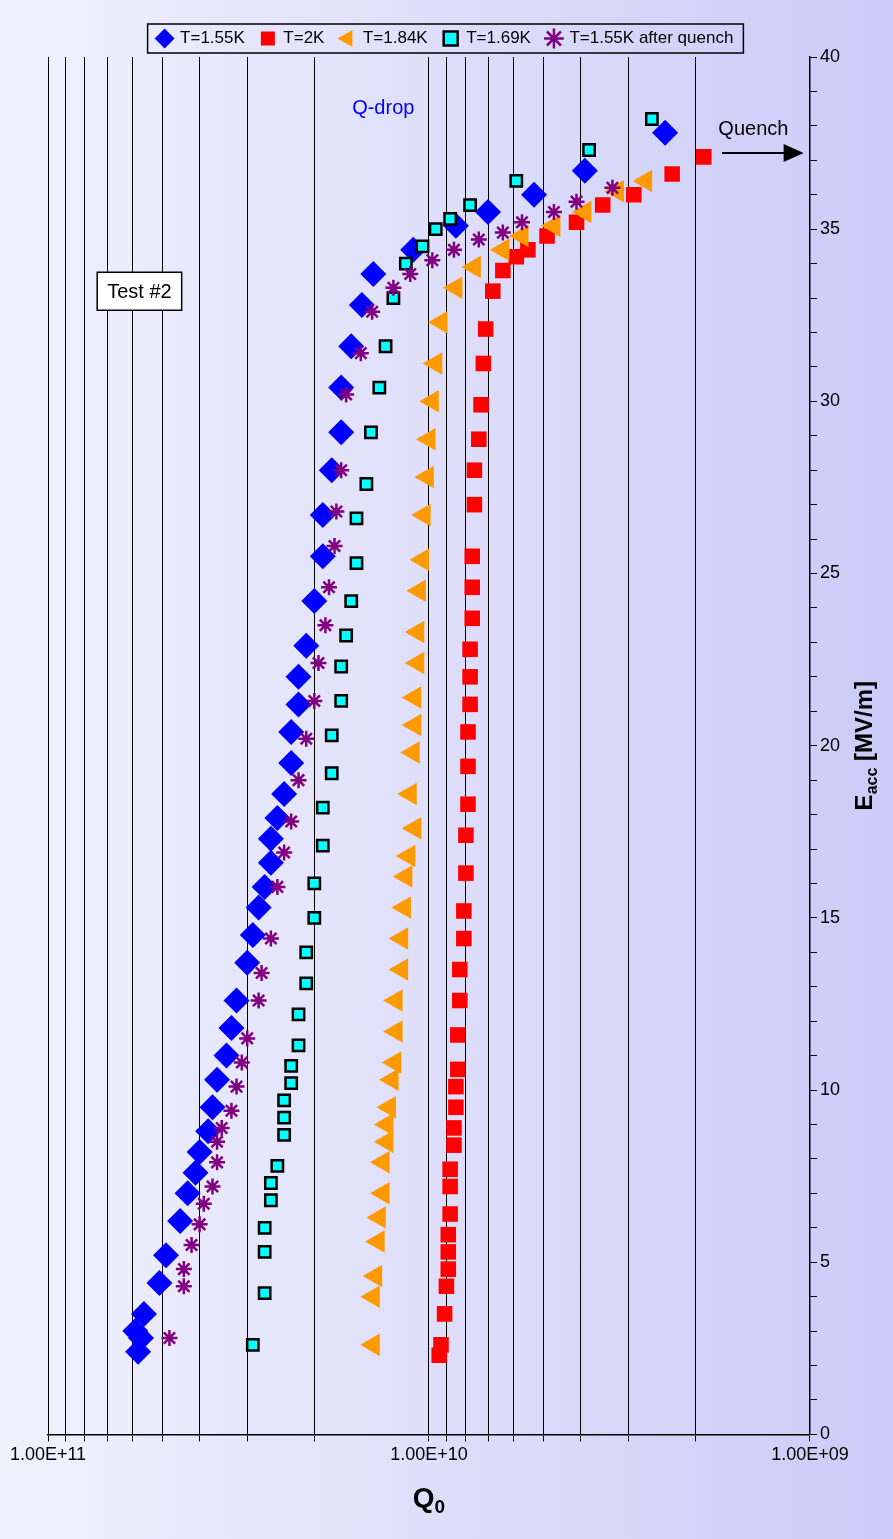  I want to click on y-tick-label: 30, so click(830, 400).